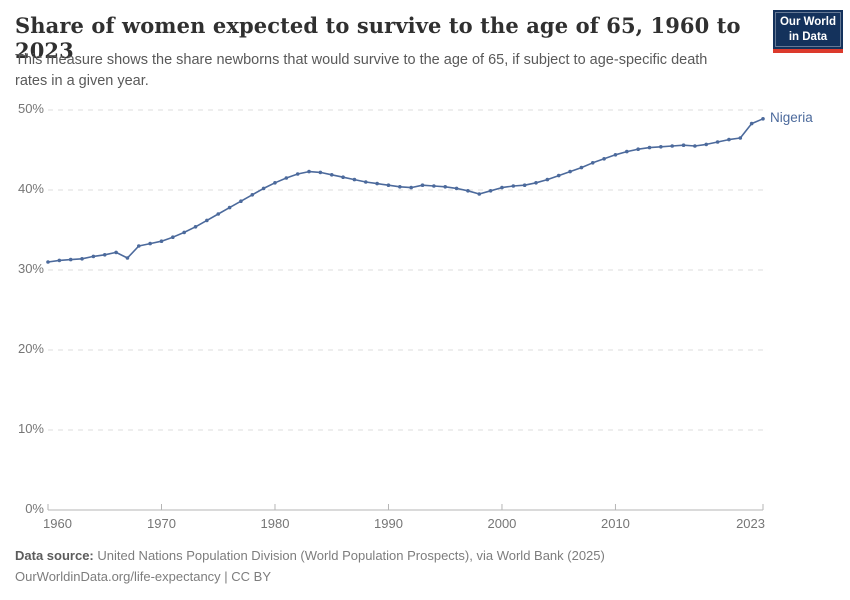  What do you see at coordinates (30, 348) in the screenshot?
I see `y-tick-label: 20%` at bounding box center [30, 348].